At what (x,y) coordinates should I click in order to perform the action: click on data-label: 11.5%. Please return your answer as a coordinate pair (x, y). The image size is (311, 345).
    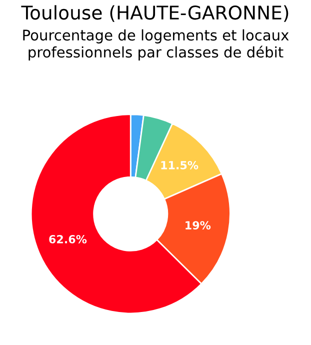
    Looking at the image, I should click on (179, 165).